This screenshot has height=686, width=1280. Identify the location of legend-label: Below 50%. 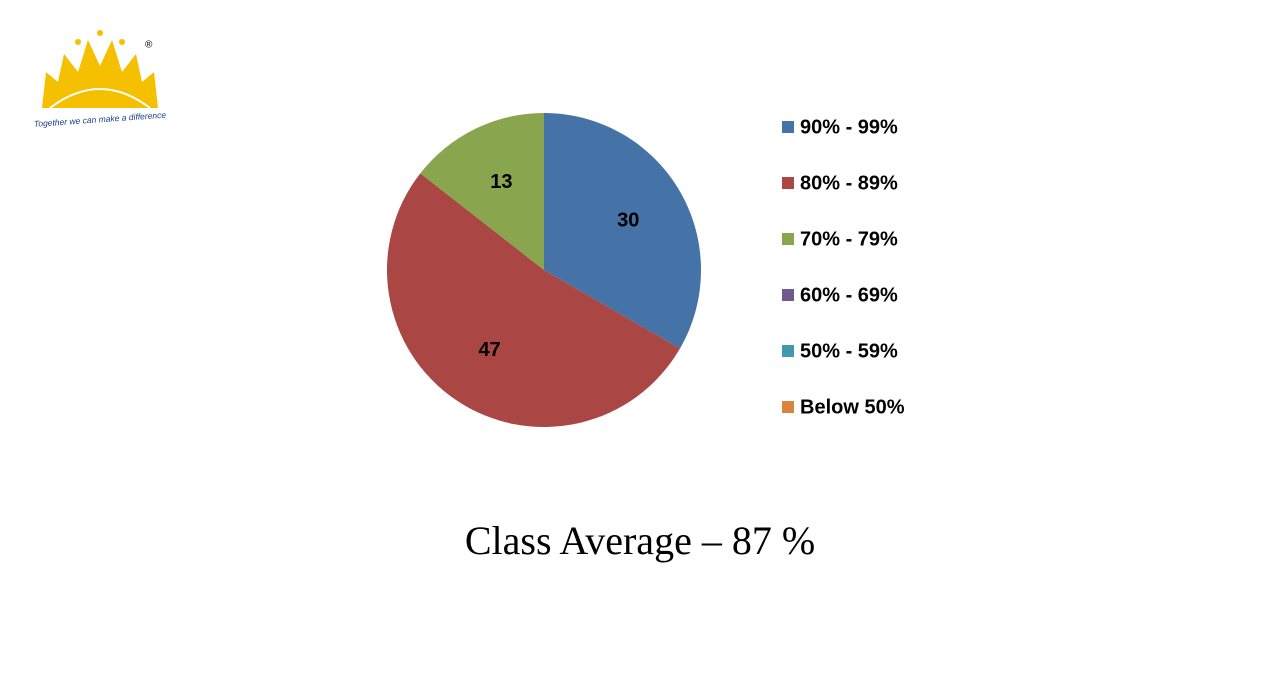
(852, 407).